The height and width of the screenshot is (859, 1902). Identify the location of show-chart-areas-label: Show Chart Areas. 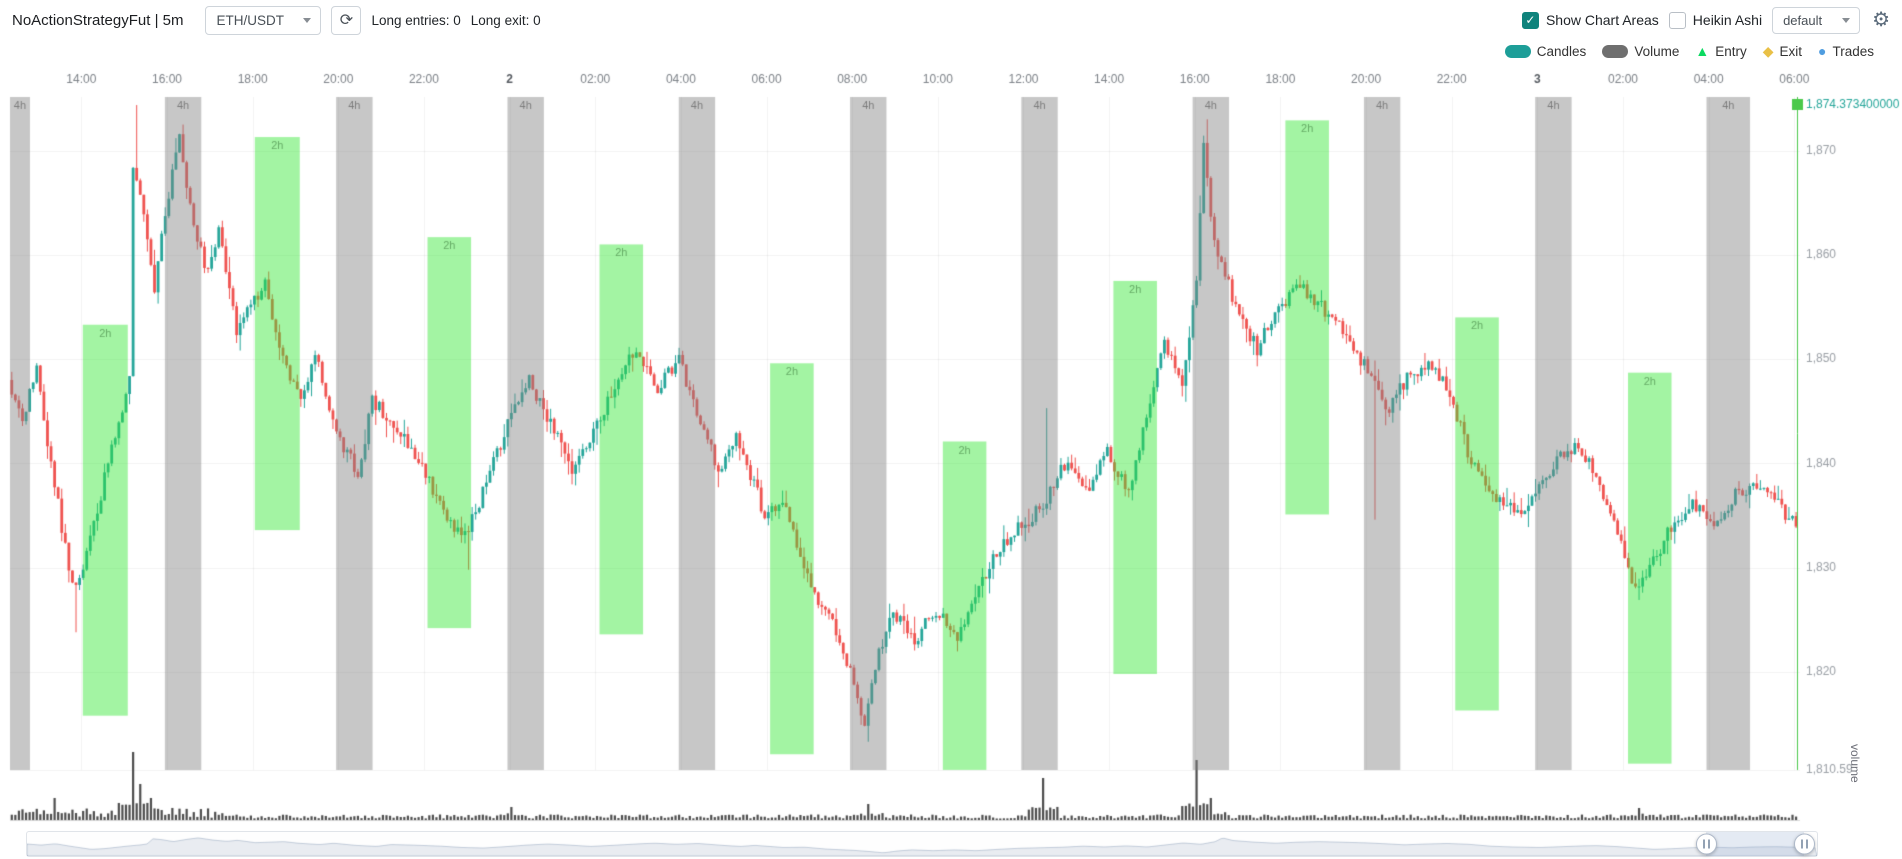
(1602, 20).